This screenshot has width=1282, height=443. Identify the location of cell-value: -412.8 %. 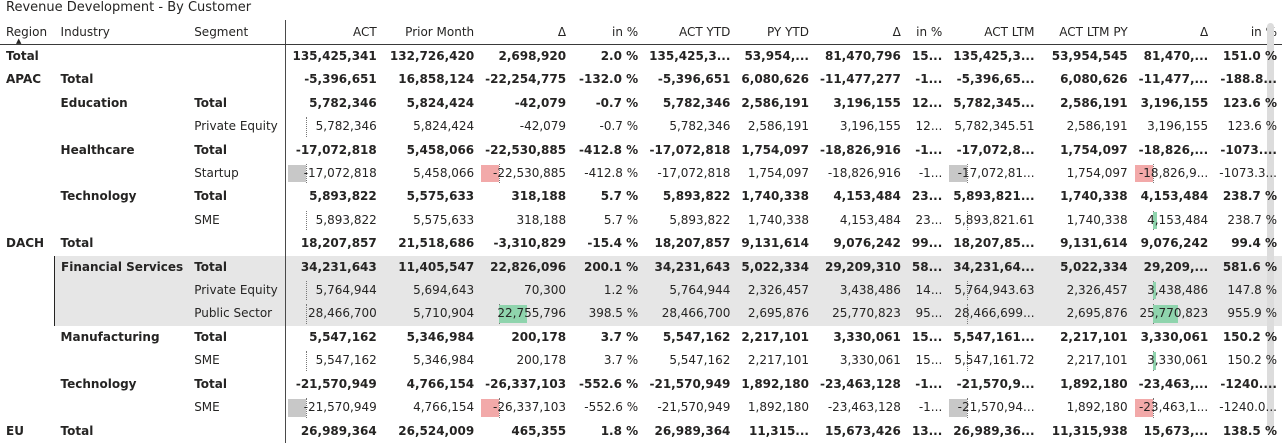
(611, 173).